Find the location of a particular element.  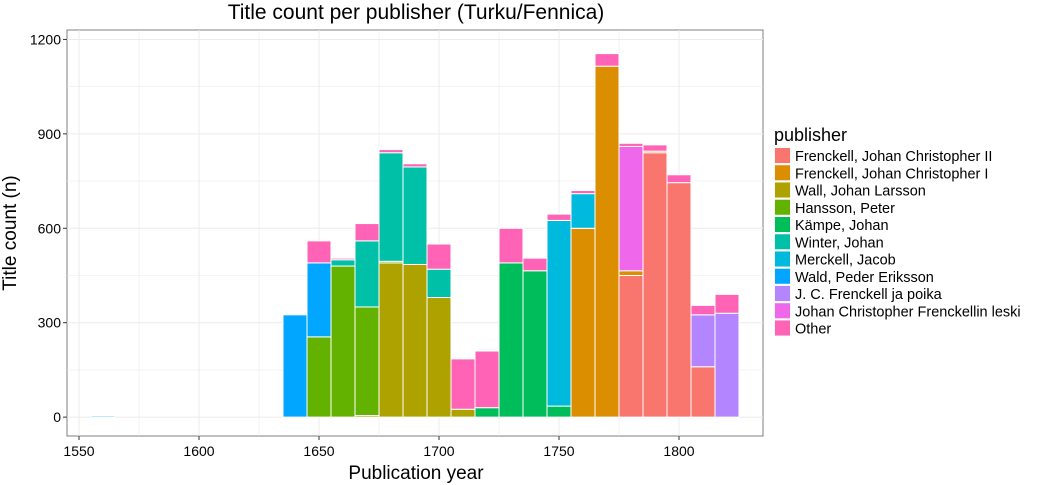

x-axis: 1550 1600 1650 1700 1750 1800 is located at coordinates (379, 447).